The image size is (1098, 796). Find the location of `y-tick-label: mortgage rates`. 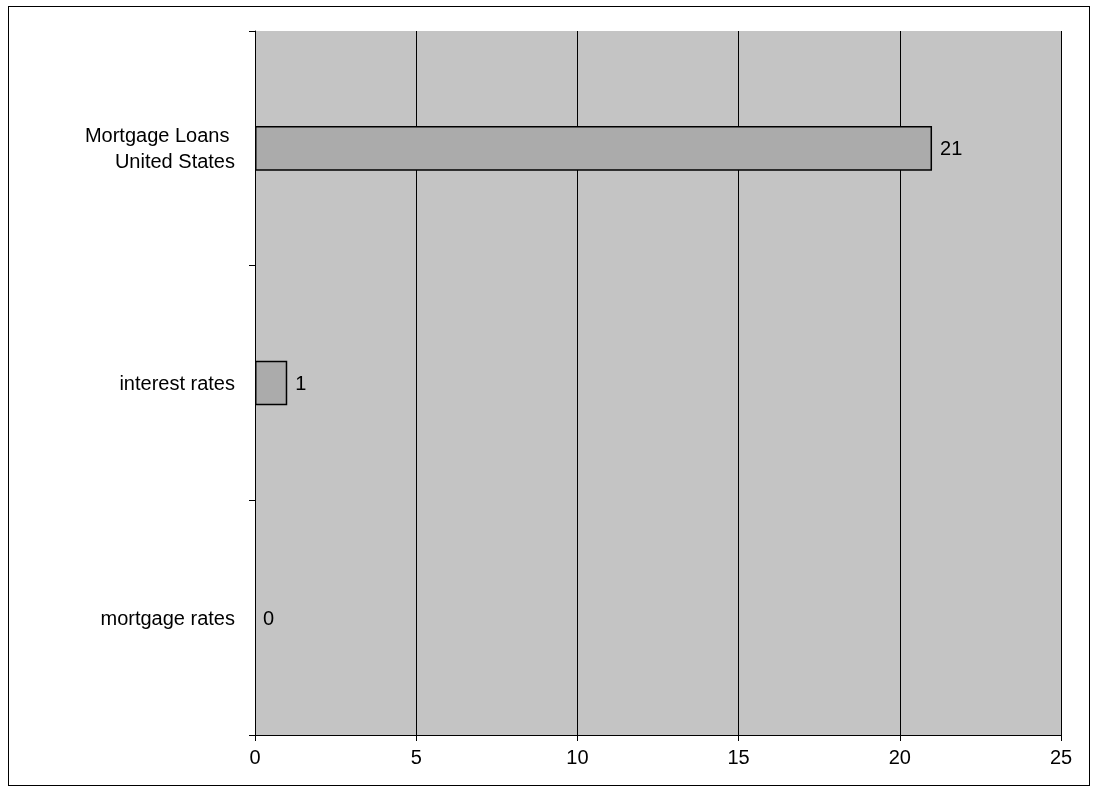

y-tick-label: mortgage rates is located at coordinates (167, 617).